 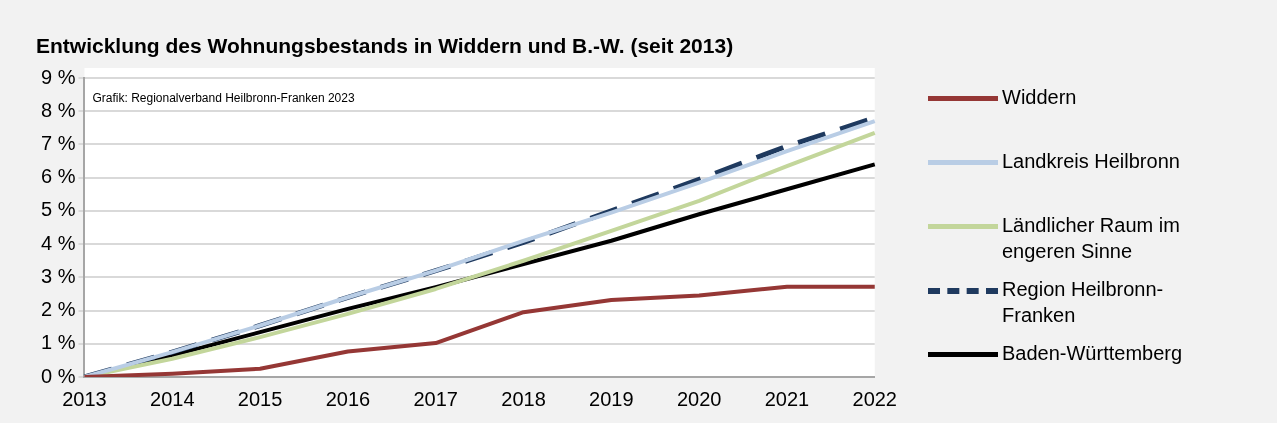 What do you see at coordinates (58, 176) in the screenshot?
I see `y-tick-label: 6 %` at bounding box center [58, 176].